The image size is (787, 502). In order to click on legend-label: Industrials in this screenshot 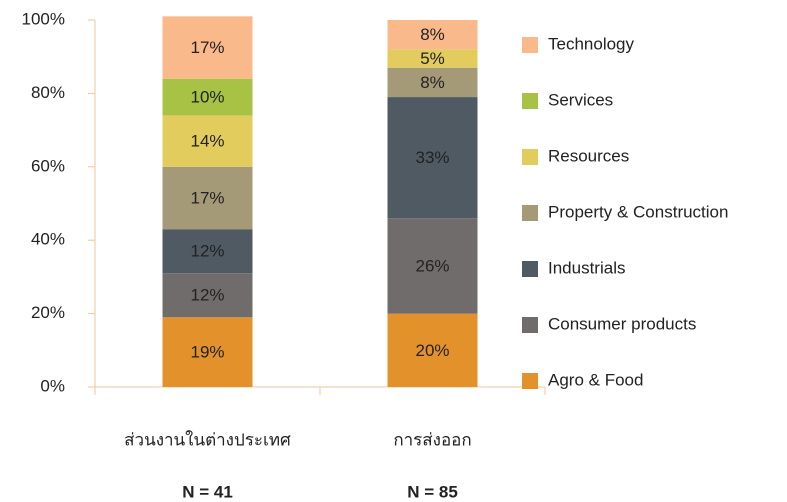, I will do `click(586, 267)`.